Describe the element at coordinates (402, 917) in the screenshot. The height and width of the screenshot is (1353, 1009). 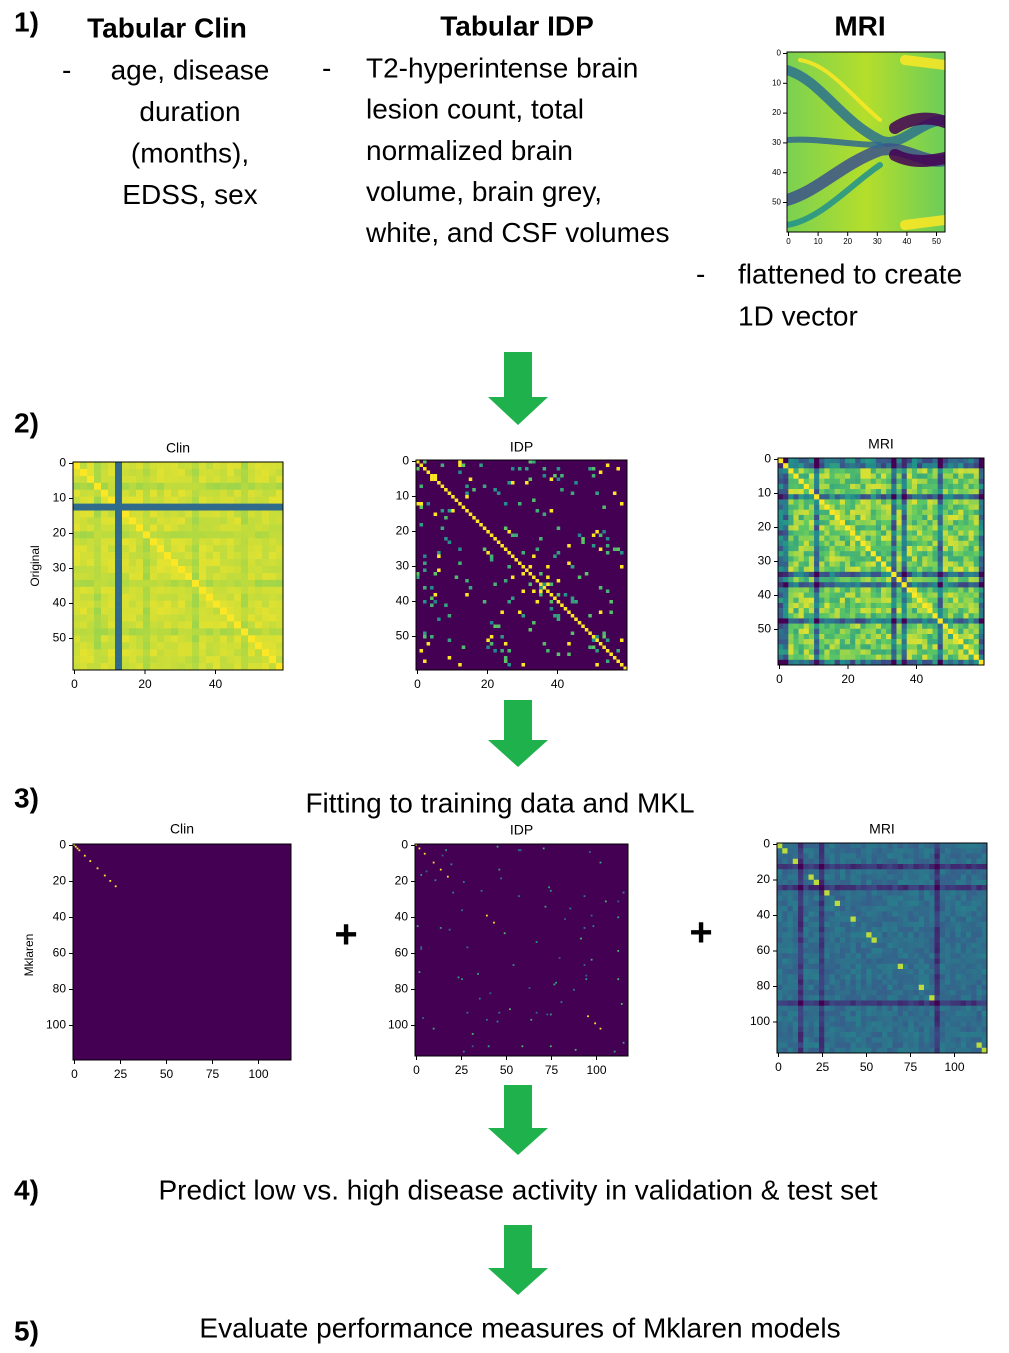
I see `y-tick-label: 40` at that location.